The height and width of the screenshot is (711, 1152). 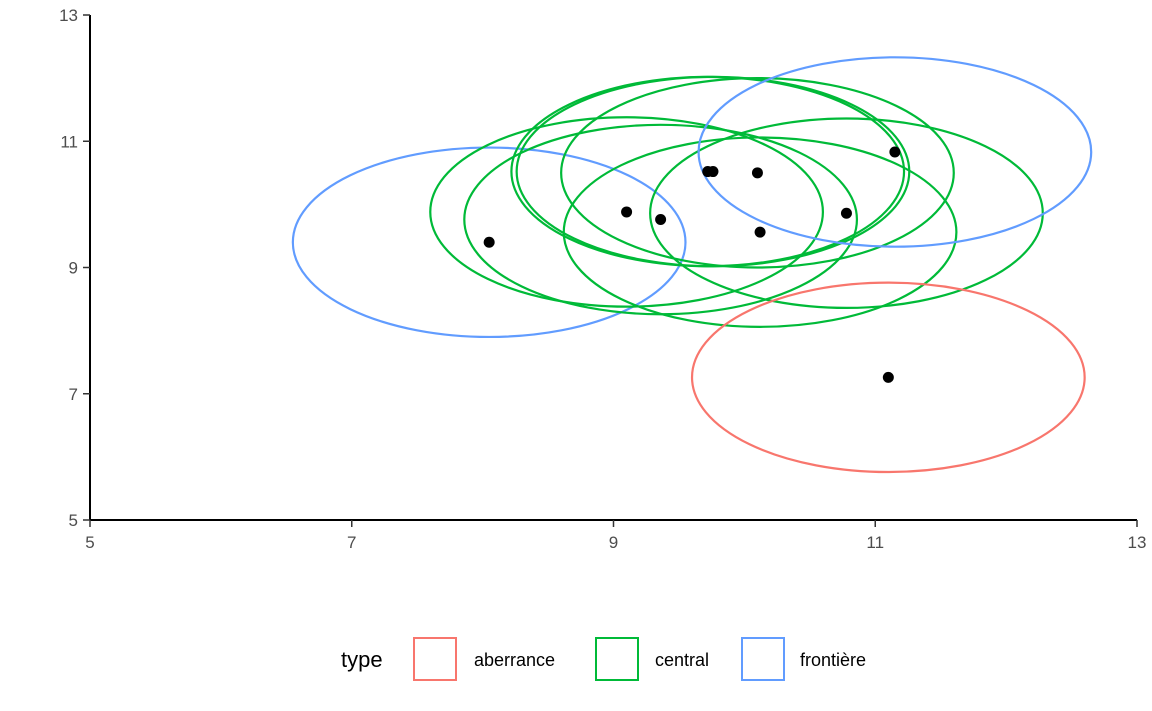 I want to click on legend-label: aberrance, so click(x=514, y=660).